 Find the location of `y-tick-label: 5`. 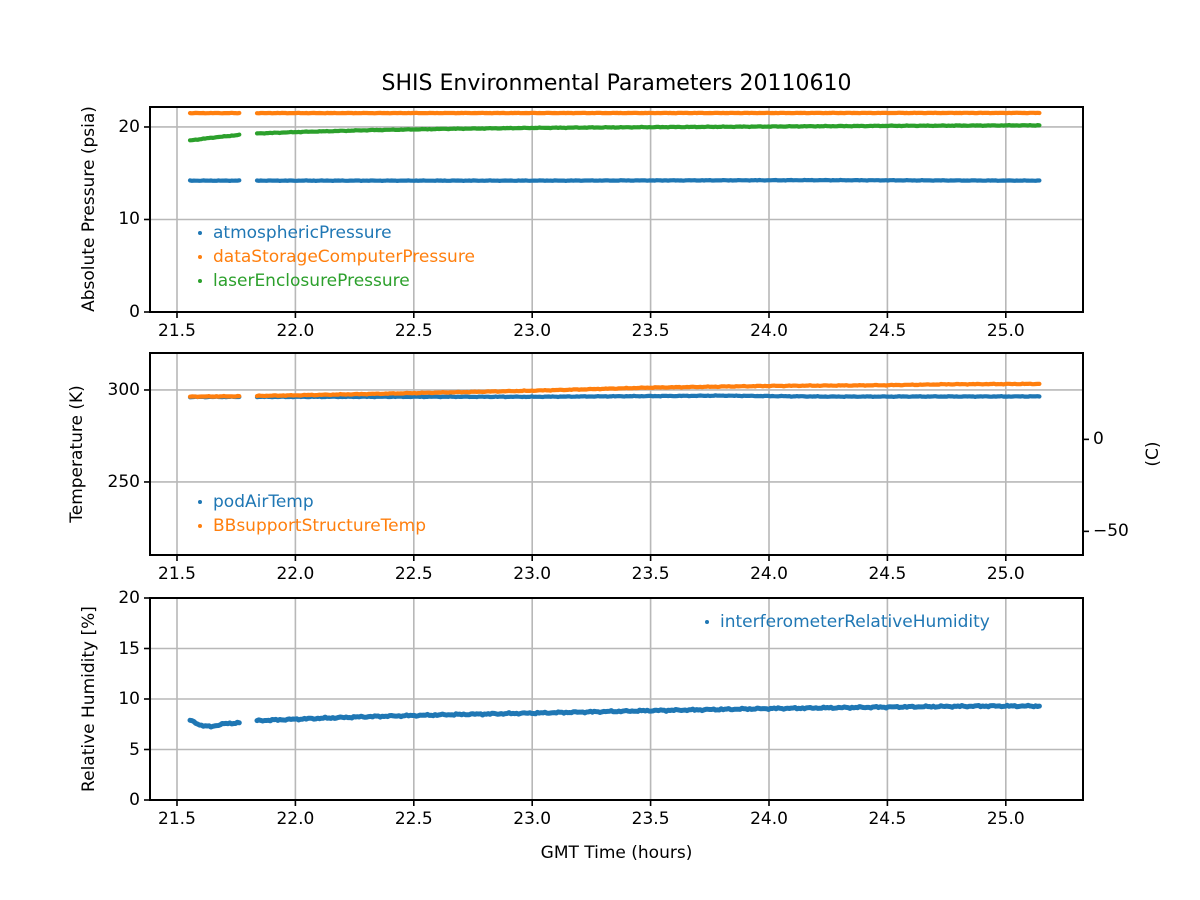

y-tick-label: 5 is located at coordinates (134, 749).